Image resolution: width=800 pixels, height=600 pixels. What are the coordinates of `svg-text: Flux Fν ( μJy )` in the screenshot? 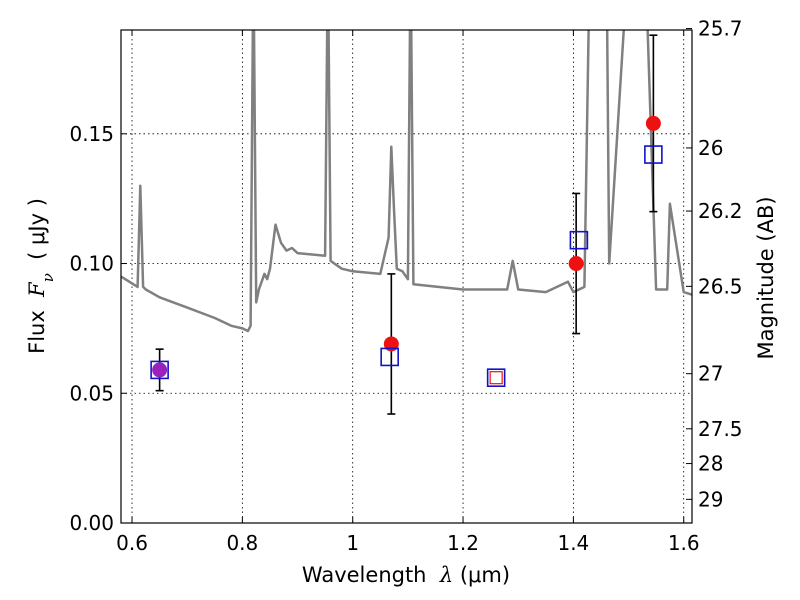 It's located at (41, 276).